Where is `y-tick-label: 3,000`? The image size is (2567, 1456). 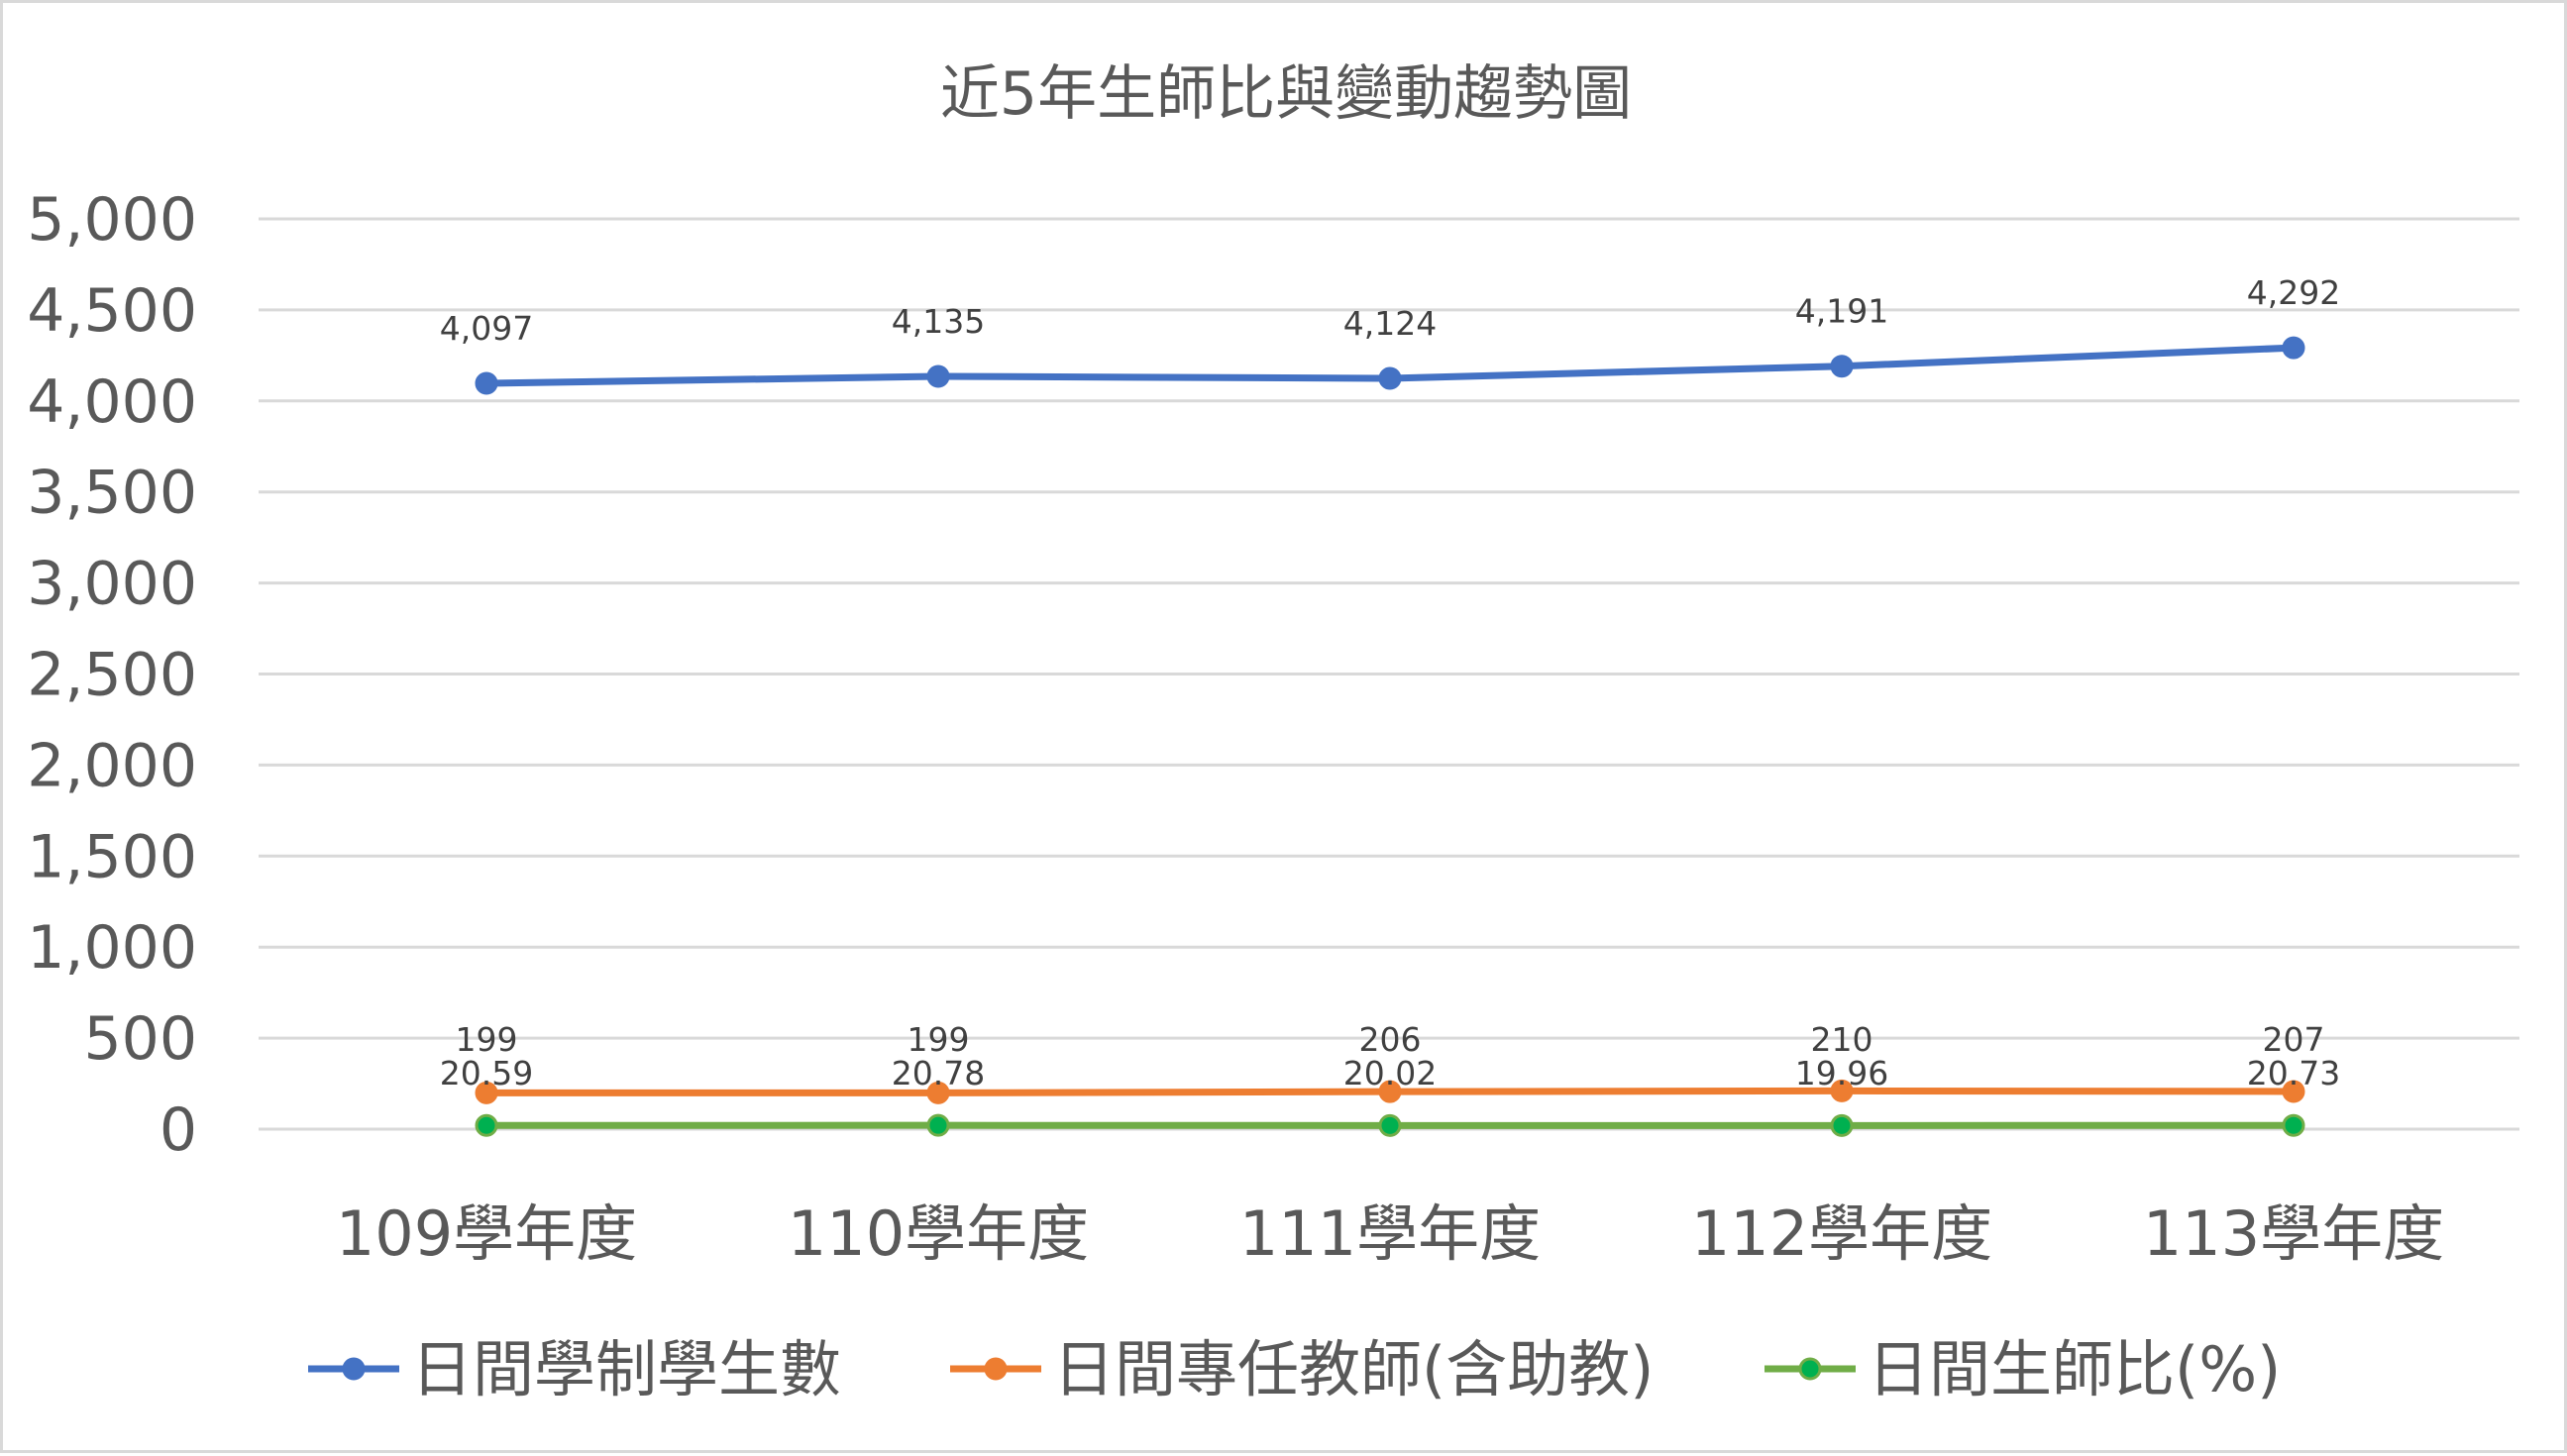
y-tick-label: 3,000 is located at coordinates (112, 584).